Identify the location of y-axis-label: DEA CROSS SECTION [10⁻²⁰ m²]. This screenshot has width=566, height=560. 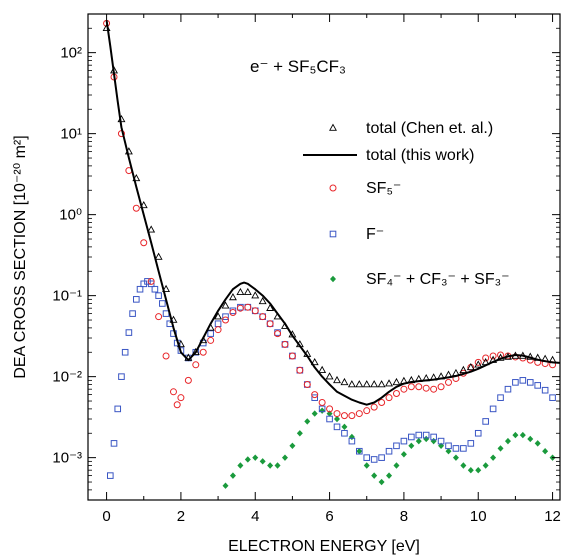
(20, 256).